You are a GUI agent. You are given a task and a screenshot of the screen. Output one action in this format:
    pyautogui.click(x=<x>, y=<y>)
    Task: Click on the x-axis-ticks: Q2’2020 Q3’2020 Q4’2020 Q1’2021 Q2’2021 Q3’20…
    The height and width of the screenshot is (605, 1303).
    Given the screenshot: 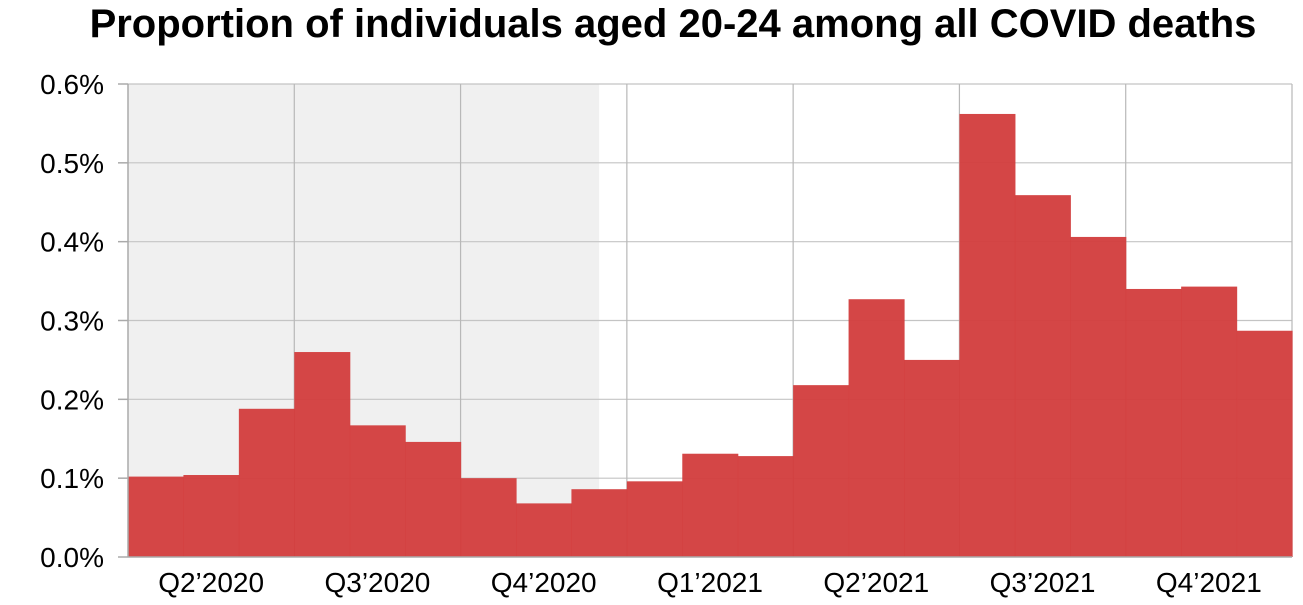 What is the action you would take?
    pyautogui.click(x=710, y=582)
    